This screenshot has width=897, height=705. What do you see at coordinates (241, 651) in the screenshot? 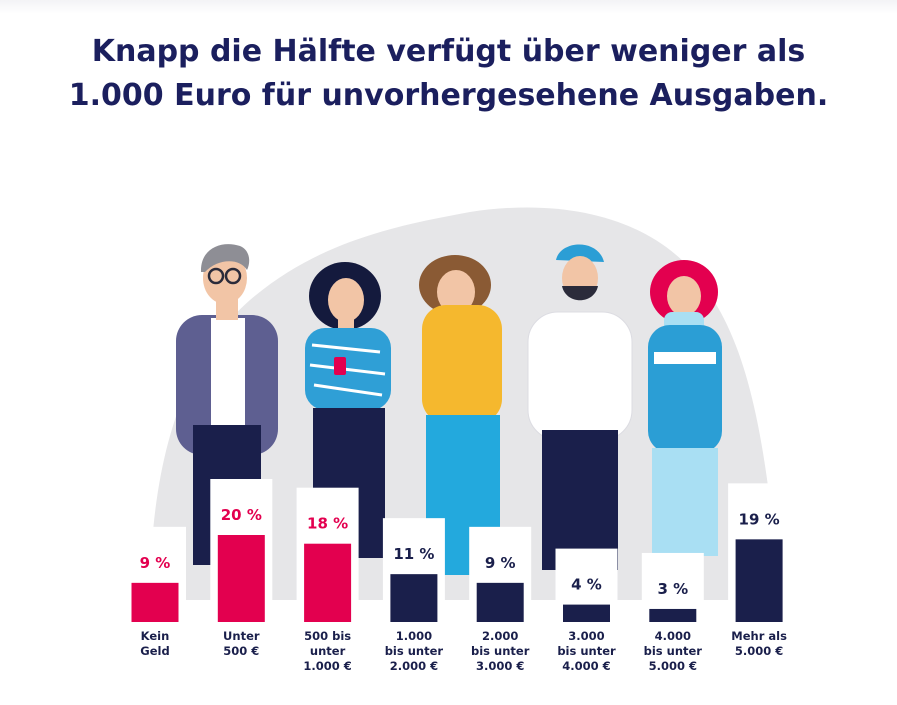
I see `category-label-line: 500 €` at bounding box center [241, 651].